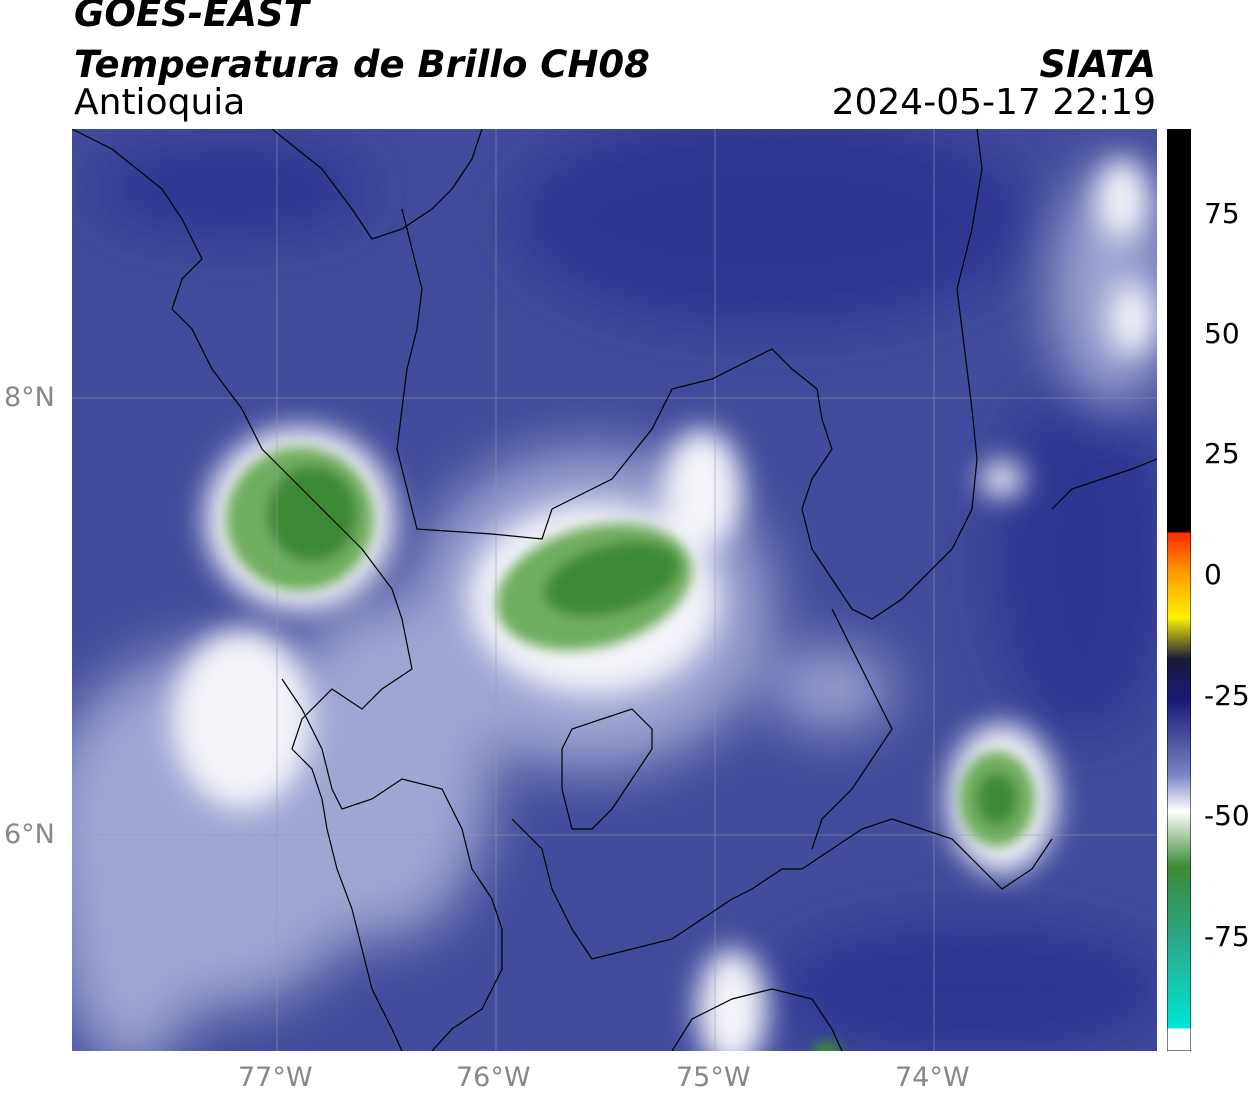 The width and height of the screenshot is (1252, 1099). I want to click on southern-border, so click(782, 889).